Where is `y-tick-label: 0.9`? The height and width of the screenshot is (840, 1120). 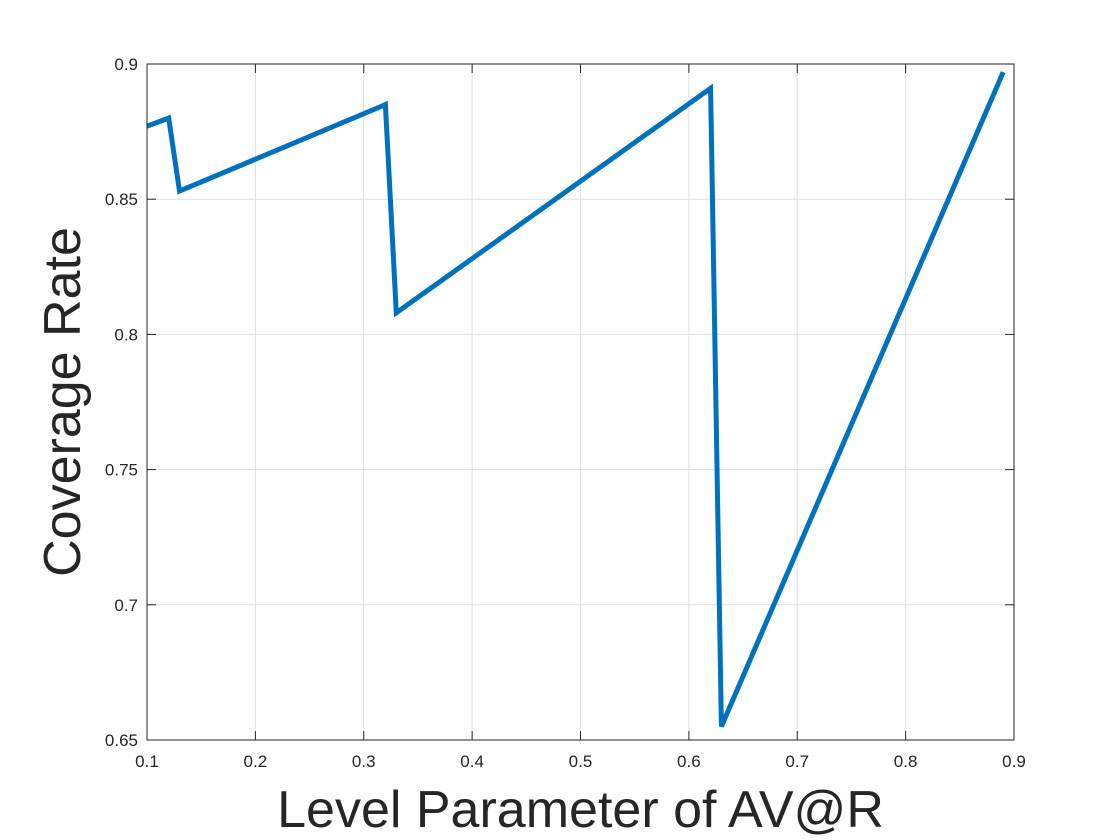 y-tick-label: 0.9 is located at coordinates (126, 64).